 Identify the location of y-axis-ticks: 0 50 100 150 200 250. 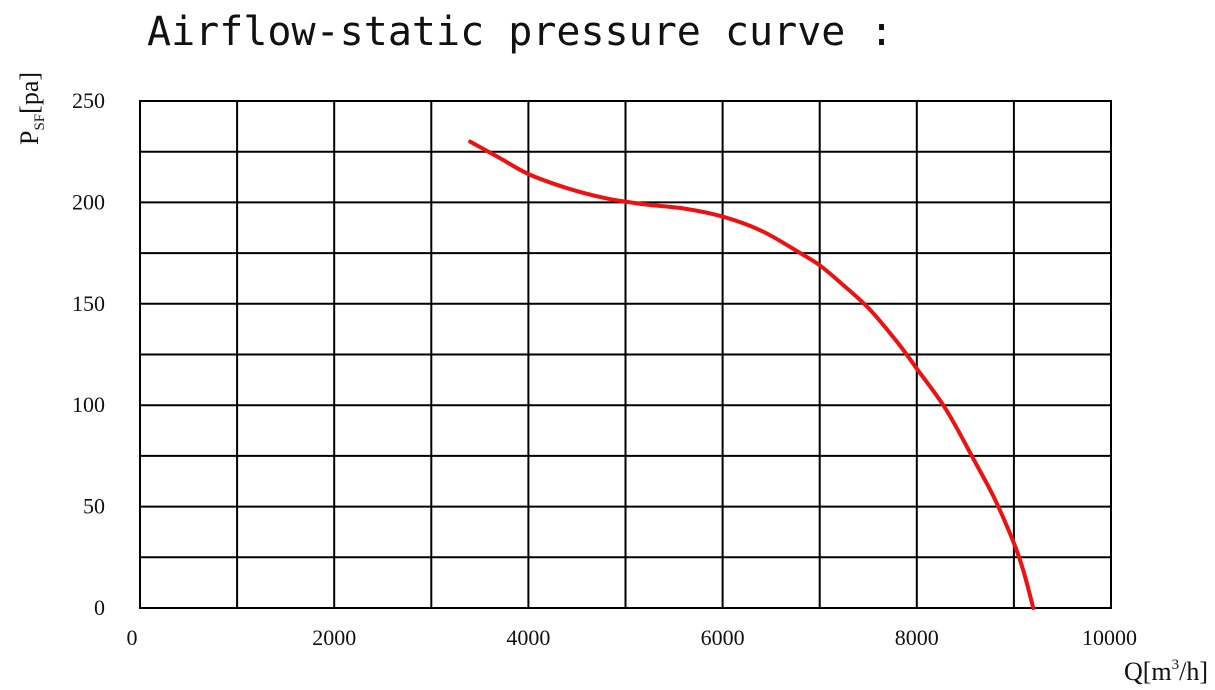
(88, 354).